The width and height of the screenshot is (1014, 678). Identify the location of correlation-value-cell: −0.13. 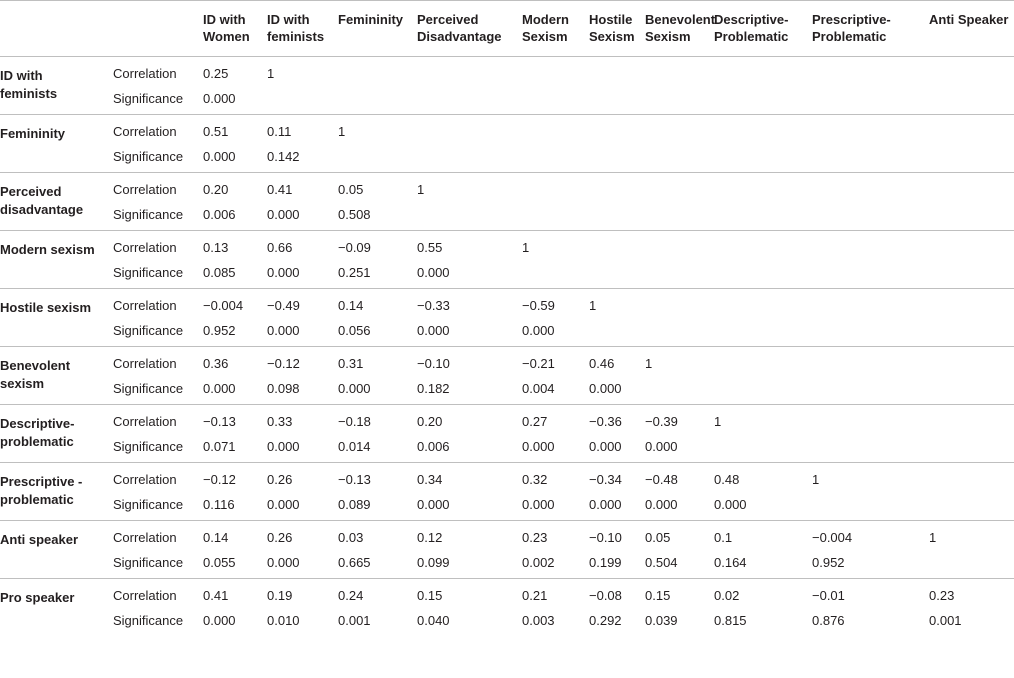
(219, 421).